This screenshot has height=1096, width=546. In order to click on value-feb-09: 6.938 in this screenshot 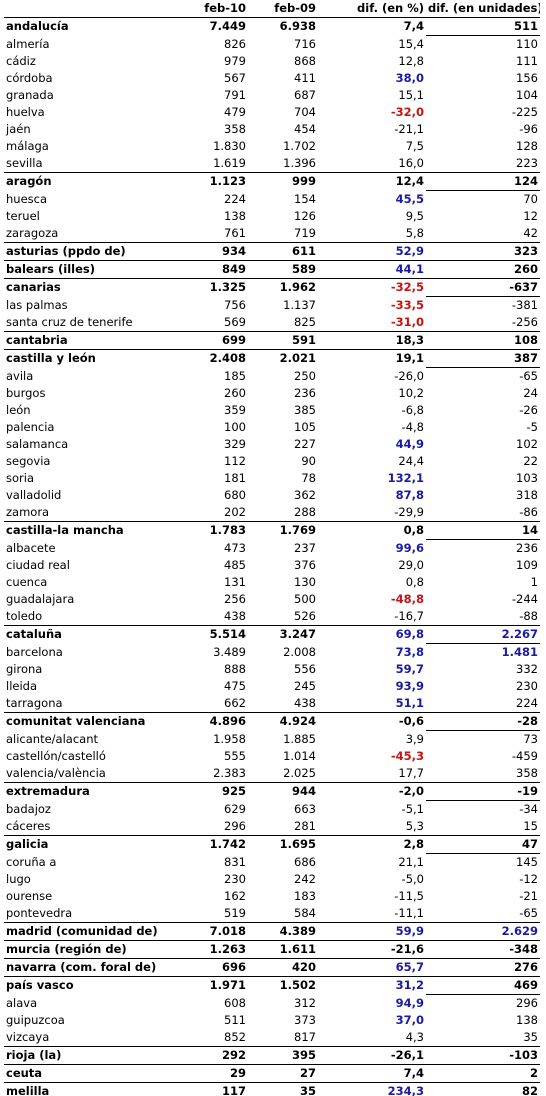, I will do `click(283, 26)`.